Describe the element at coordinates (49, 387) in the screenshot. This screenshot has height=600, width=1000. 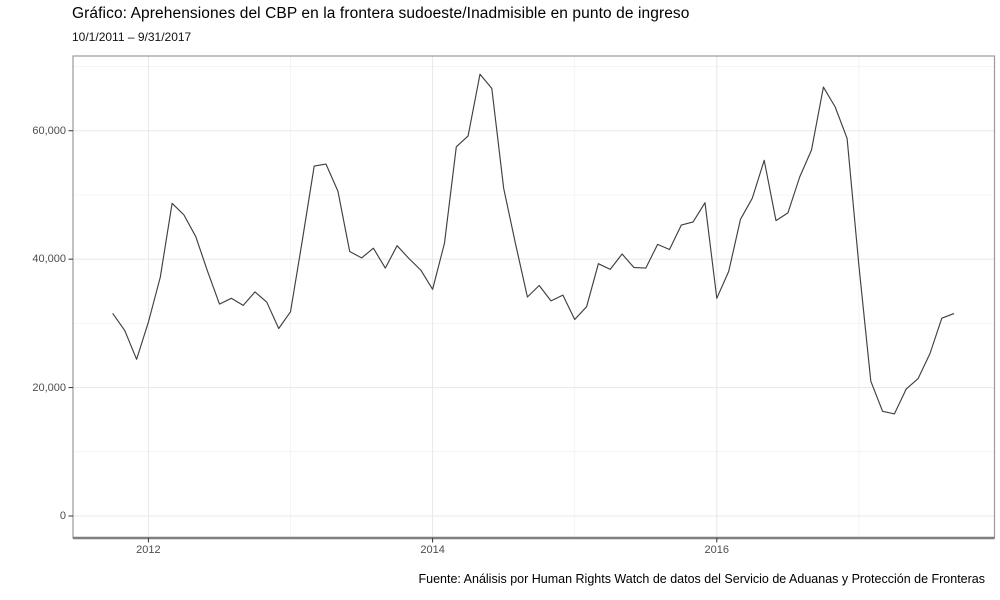
I see `y-tick-label: 20,000` at that location.